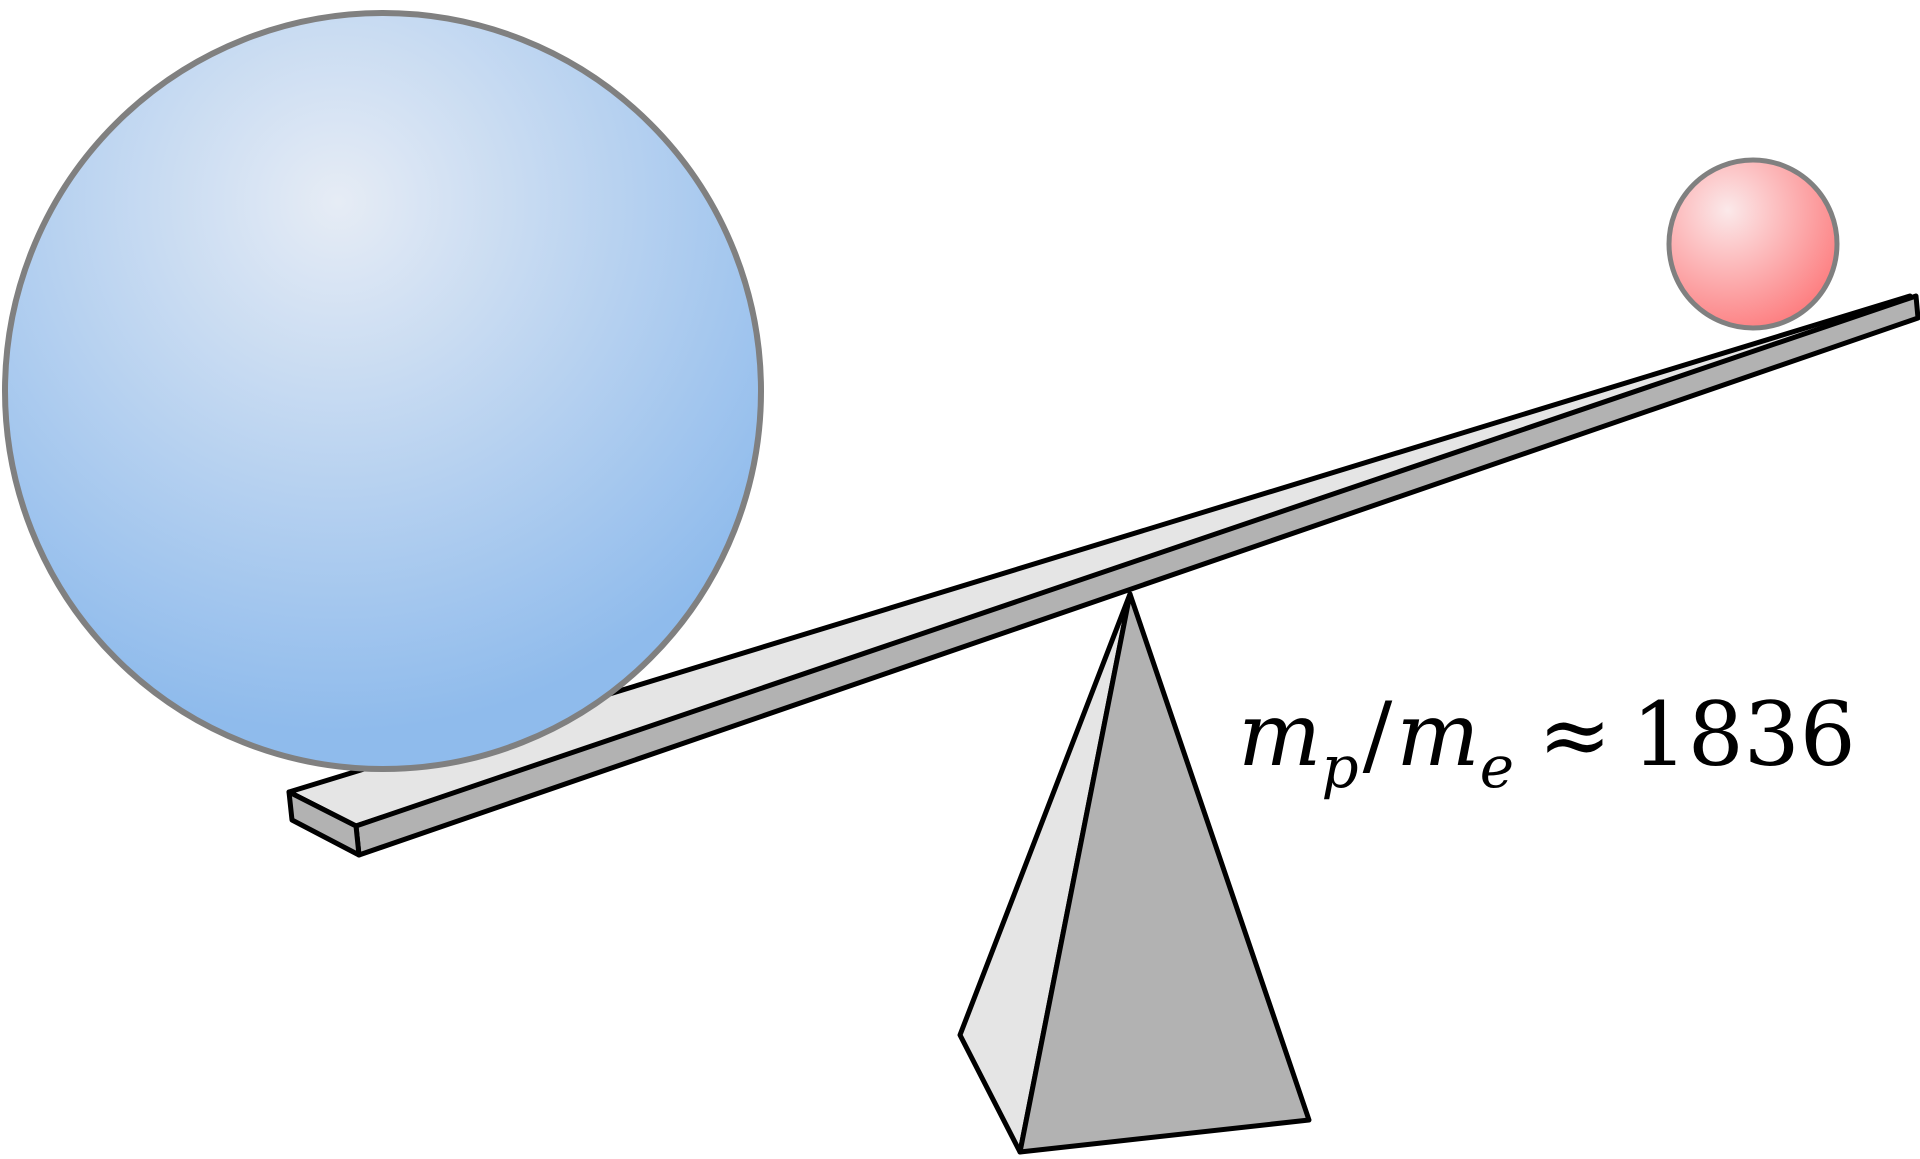 This screenshot has height=1159, width=1920. Describe the element at coordinates (1753, 244) in the screenshot. I see `electron-sphere` at that location.